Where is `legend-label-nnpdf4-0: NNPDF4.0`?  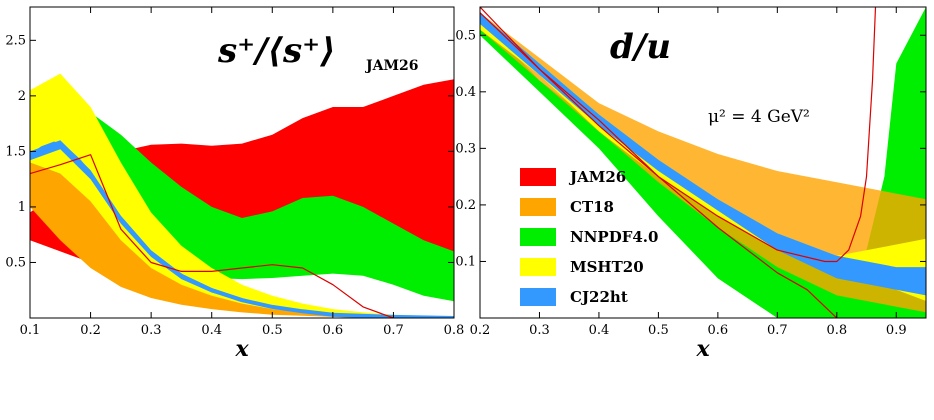 legend-label-nnpdf4-0: NNPDF4.0 is located at coordinates (614, 237).